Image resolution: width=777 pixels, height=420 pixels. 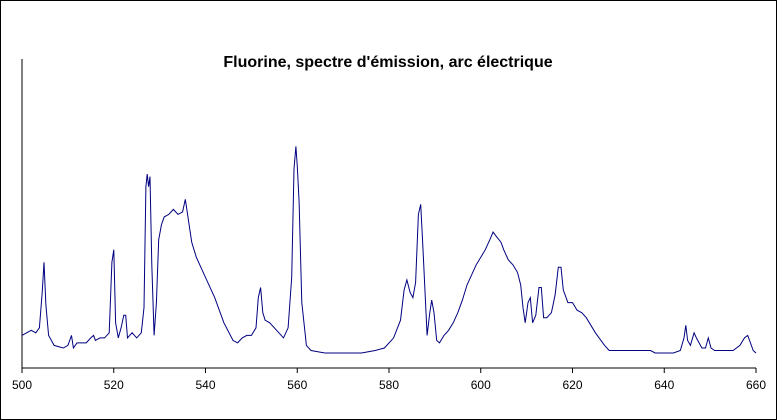 What do you see at coordinates (481, 385) in the screenshot?
I see `x-tick-label-600: 600` at bounding box center [481, 385].